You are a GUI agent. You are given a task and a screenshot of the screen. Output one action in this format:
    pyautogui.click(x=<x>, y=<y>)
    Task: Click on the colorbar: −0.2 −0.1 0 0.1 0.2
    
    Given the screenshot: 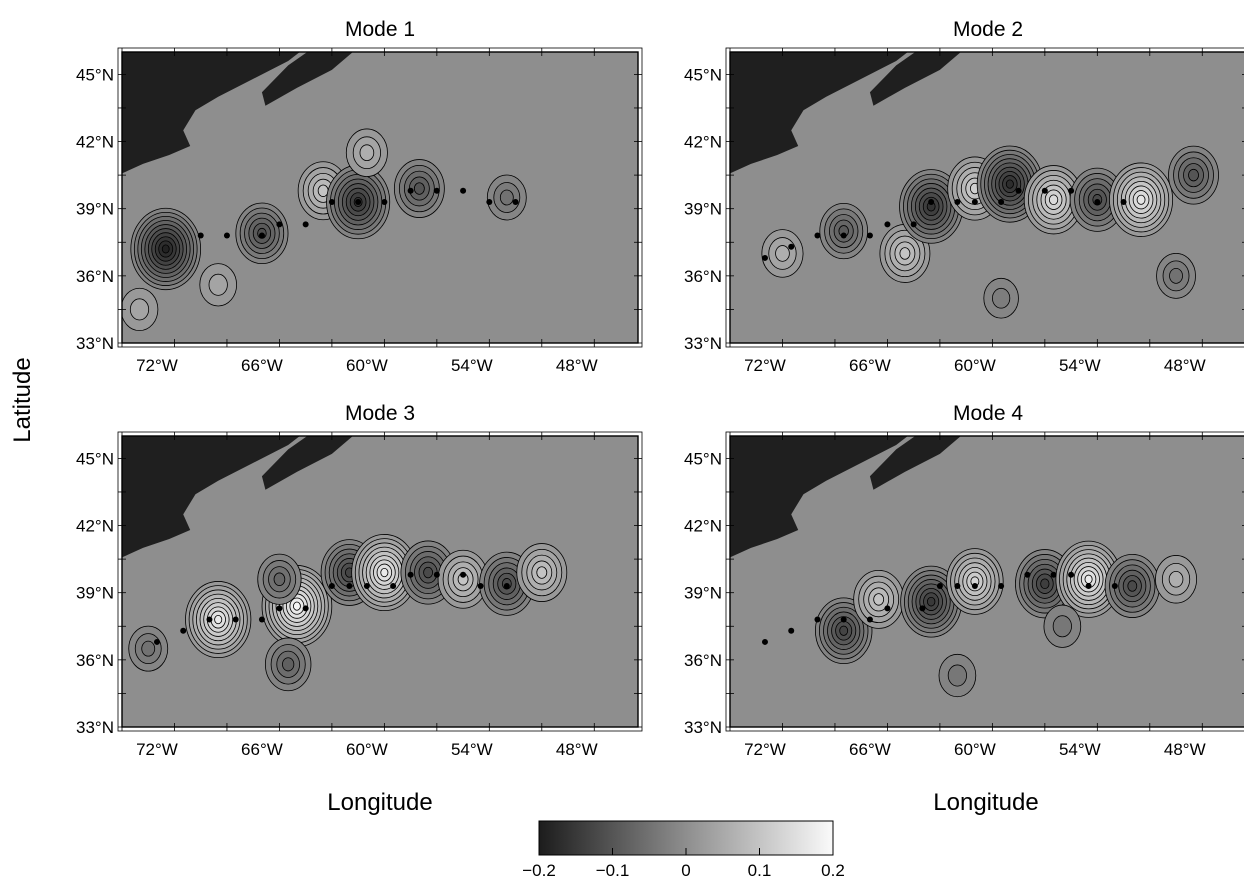 What is the action you would take?
    pyautogui.click(x=683, y=850)
    